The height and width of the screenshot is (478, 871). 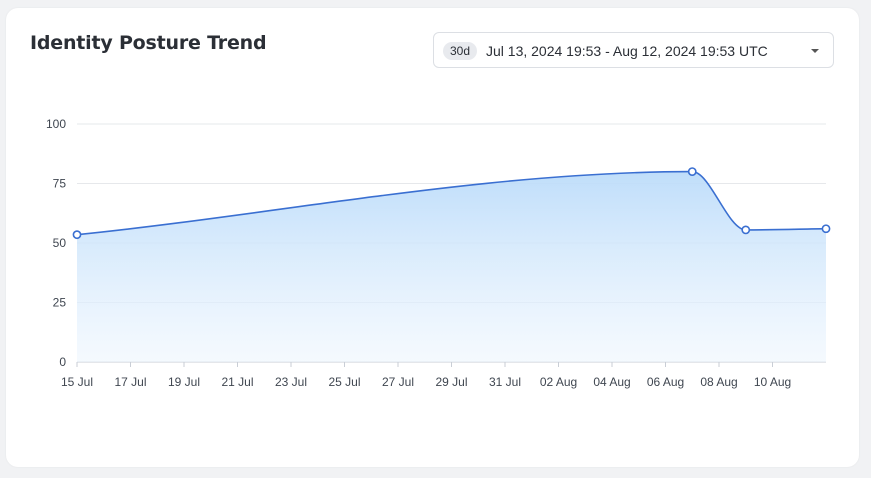 I want to click on x-tick-label: 04 Aug, so click(x=611, y=382).